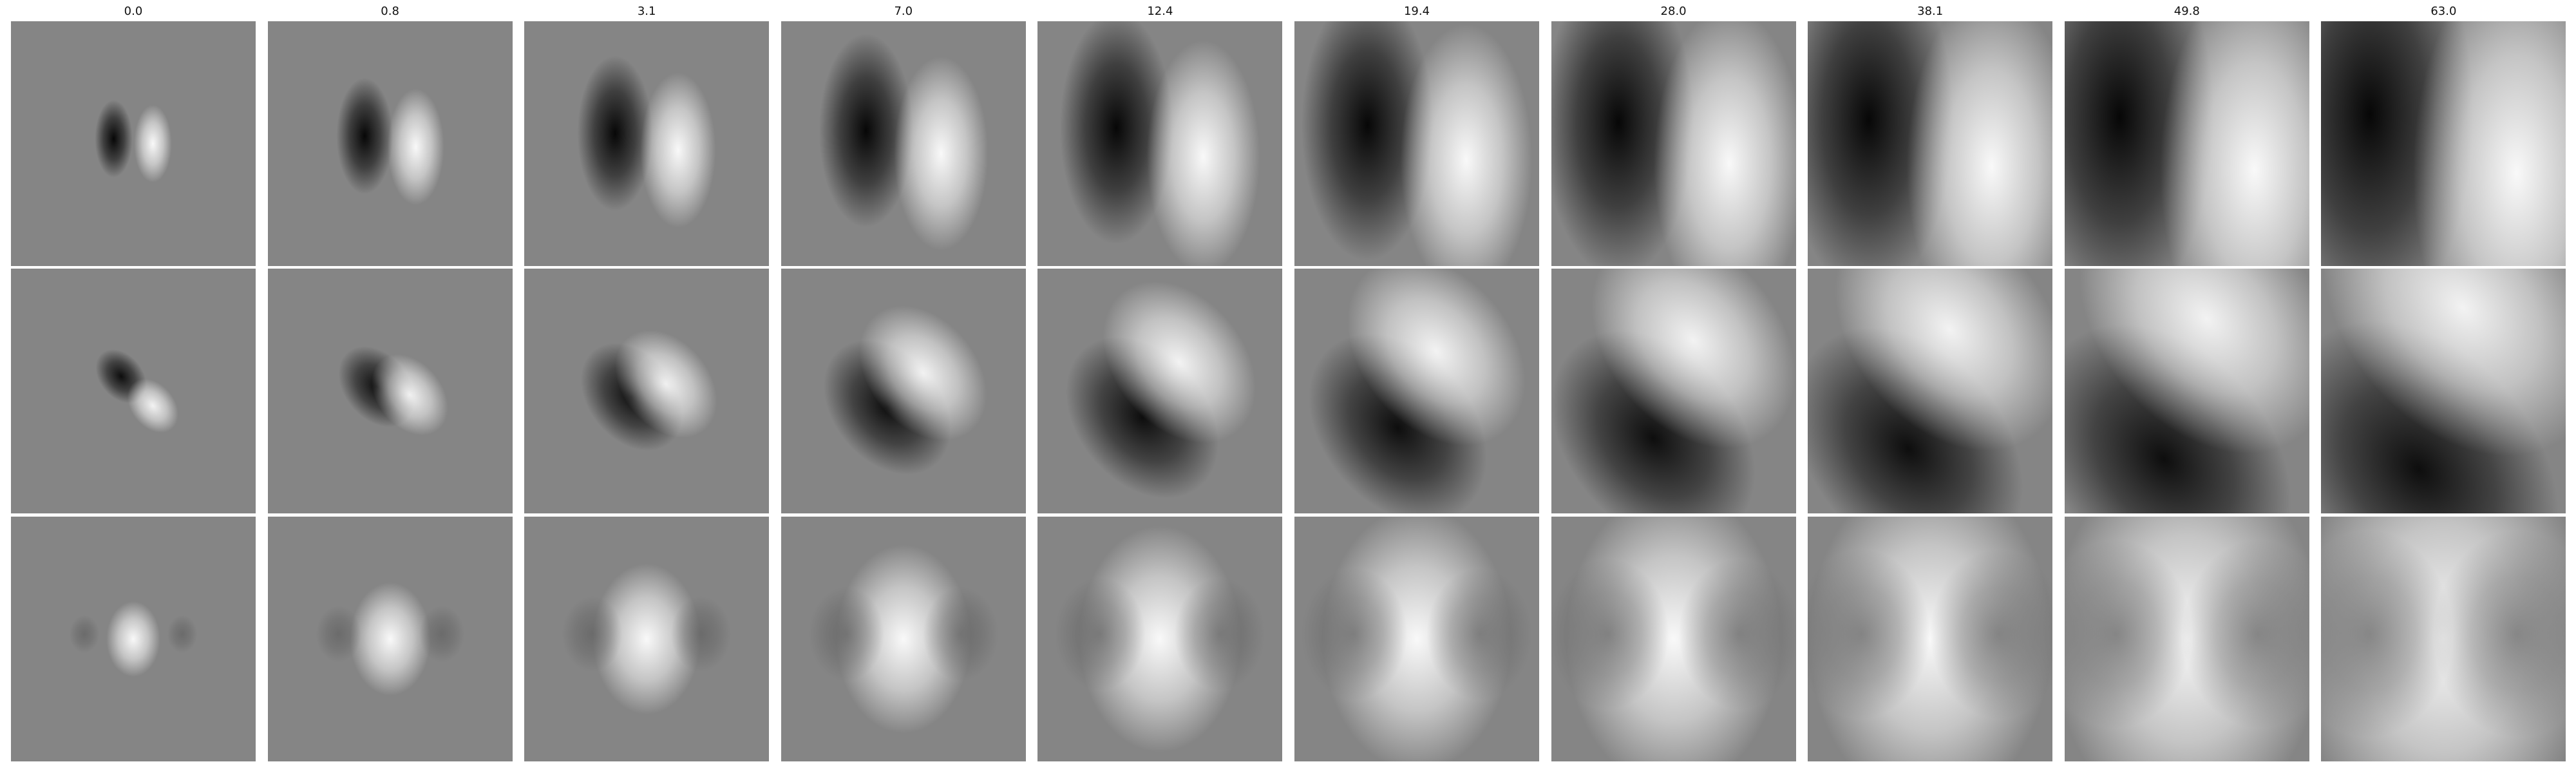  Describe the element at coordinates (646, 11) in the screenshot. I see `column-title-3: 3.1` at that location.